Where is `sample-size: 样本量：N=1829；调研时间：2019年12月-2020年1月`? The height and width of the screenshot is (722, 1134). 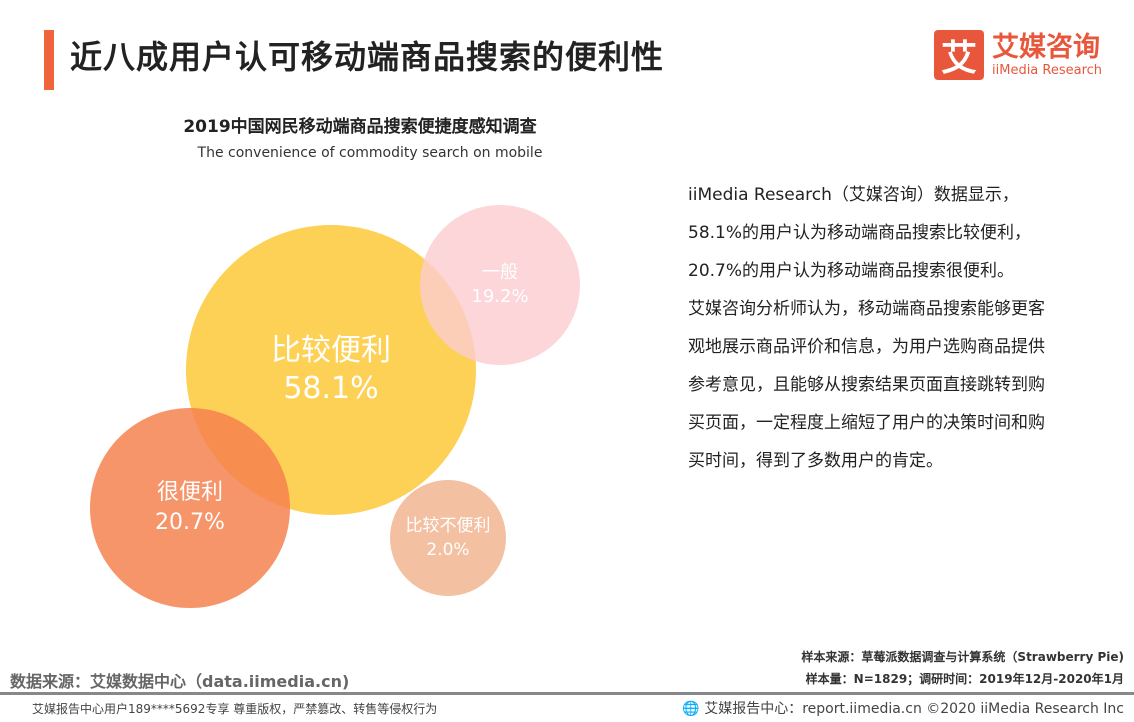 sample-size: 样本量：N=1829；调研时间：2019年12月-2020年1月 is located at coordinates (964, 679).